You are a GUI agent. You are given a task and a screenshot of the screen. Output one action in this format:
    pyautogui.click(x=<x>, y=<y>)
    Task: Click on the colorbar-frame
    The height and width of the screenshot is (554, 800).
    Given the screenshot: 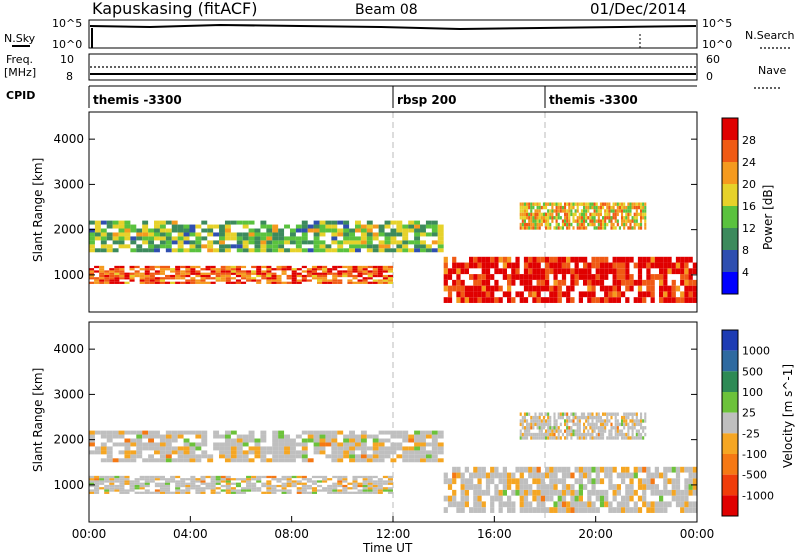 What is the action you would take?
    pyautogui.click(x=730, y=206)
    